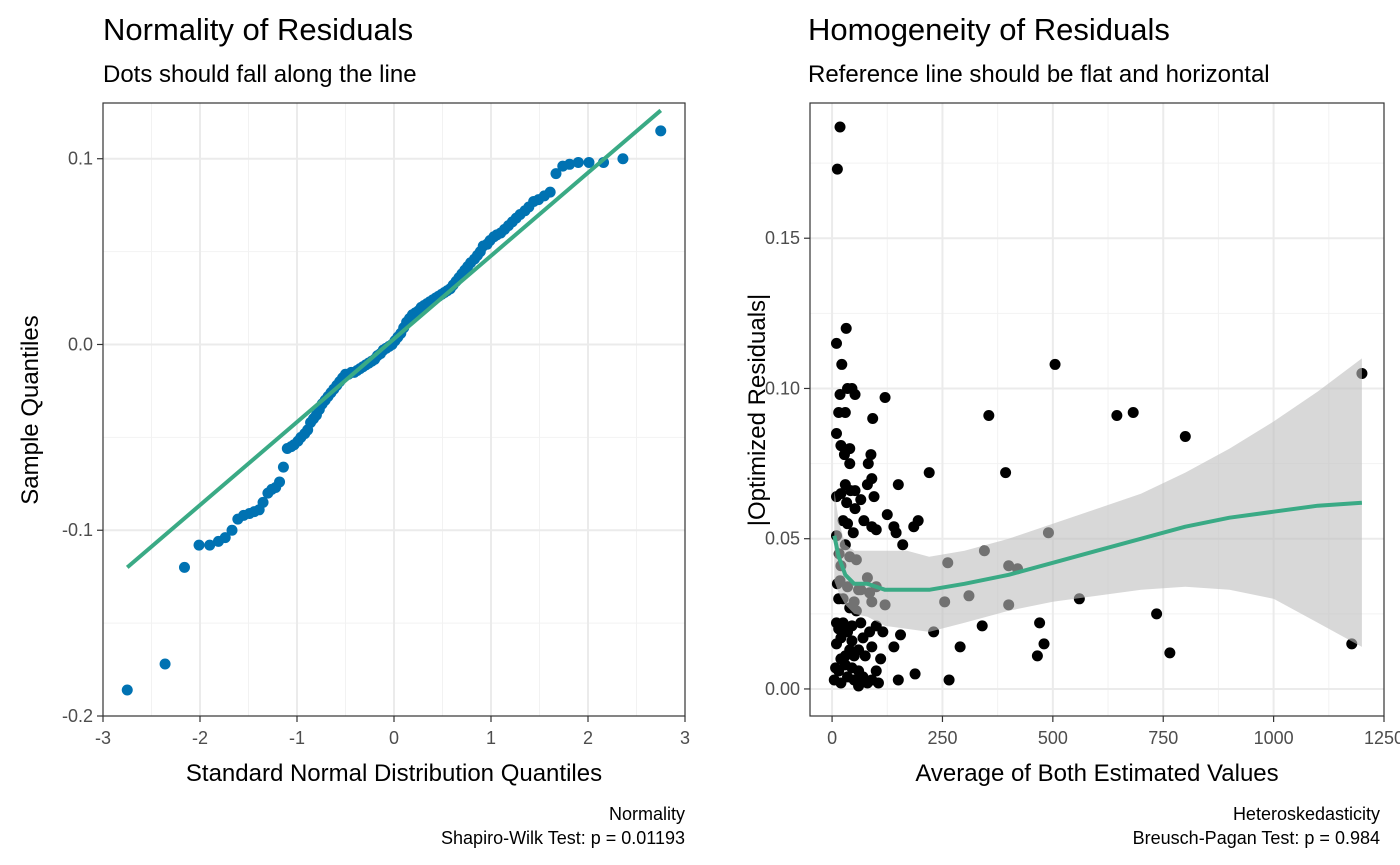 This screenshot has width=1400, height=865. Describe the element at coordinates (80, 159) in the screenshot. I see `normality-y-tick-label: 0.1` at that location.